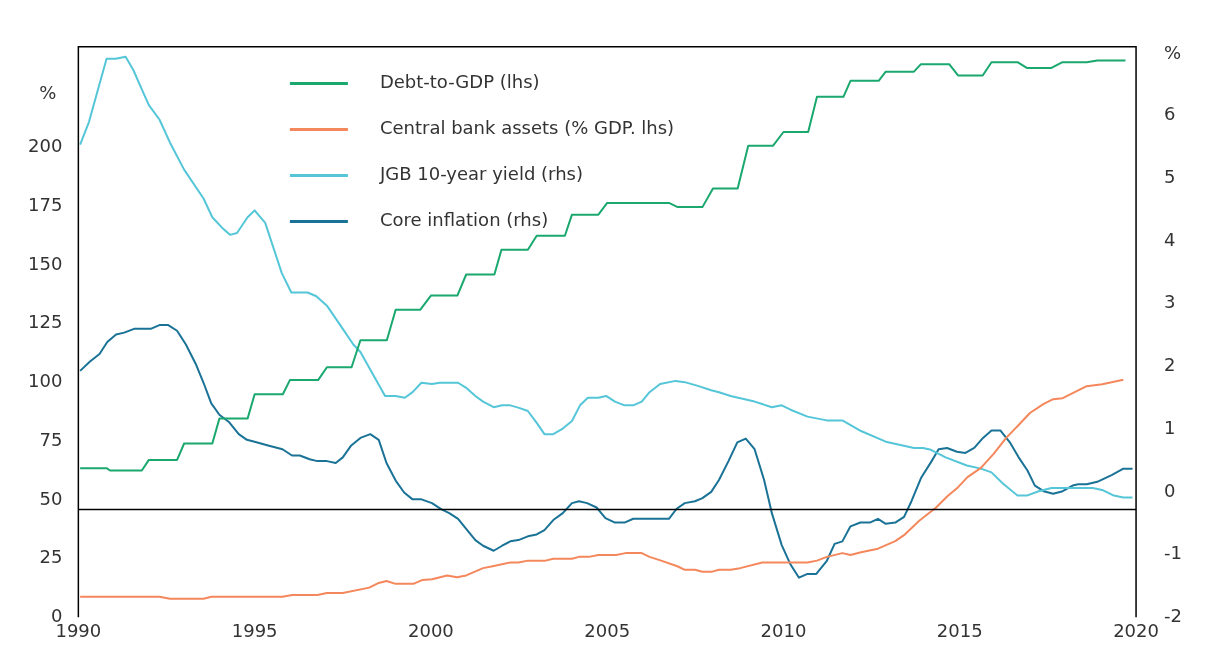  What do you see at coordinates (1170, 177) in the screenshot?
I see `y2-tick-label: 5` at bounding box center [1170, 177].